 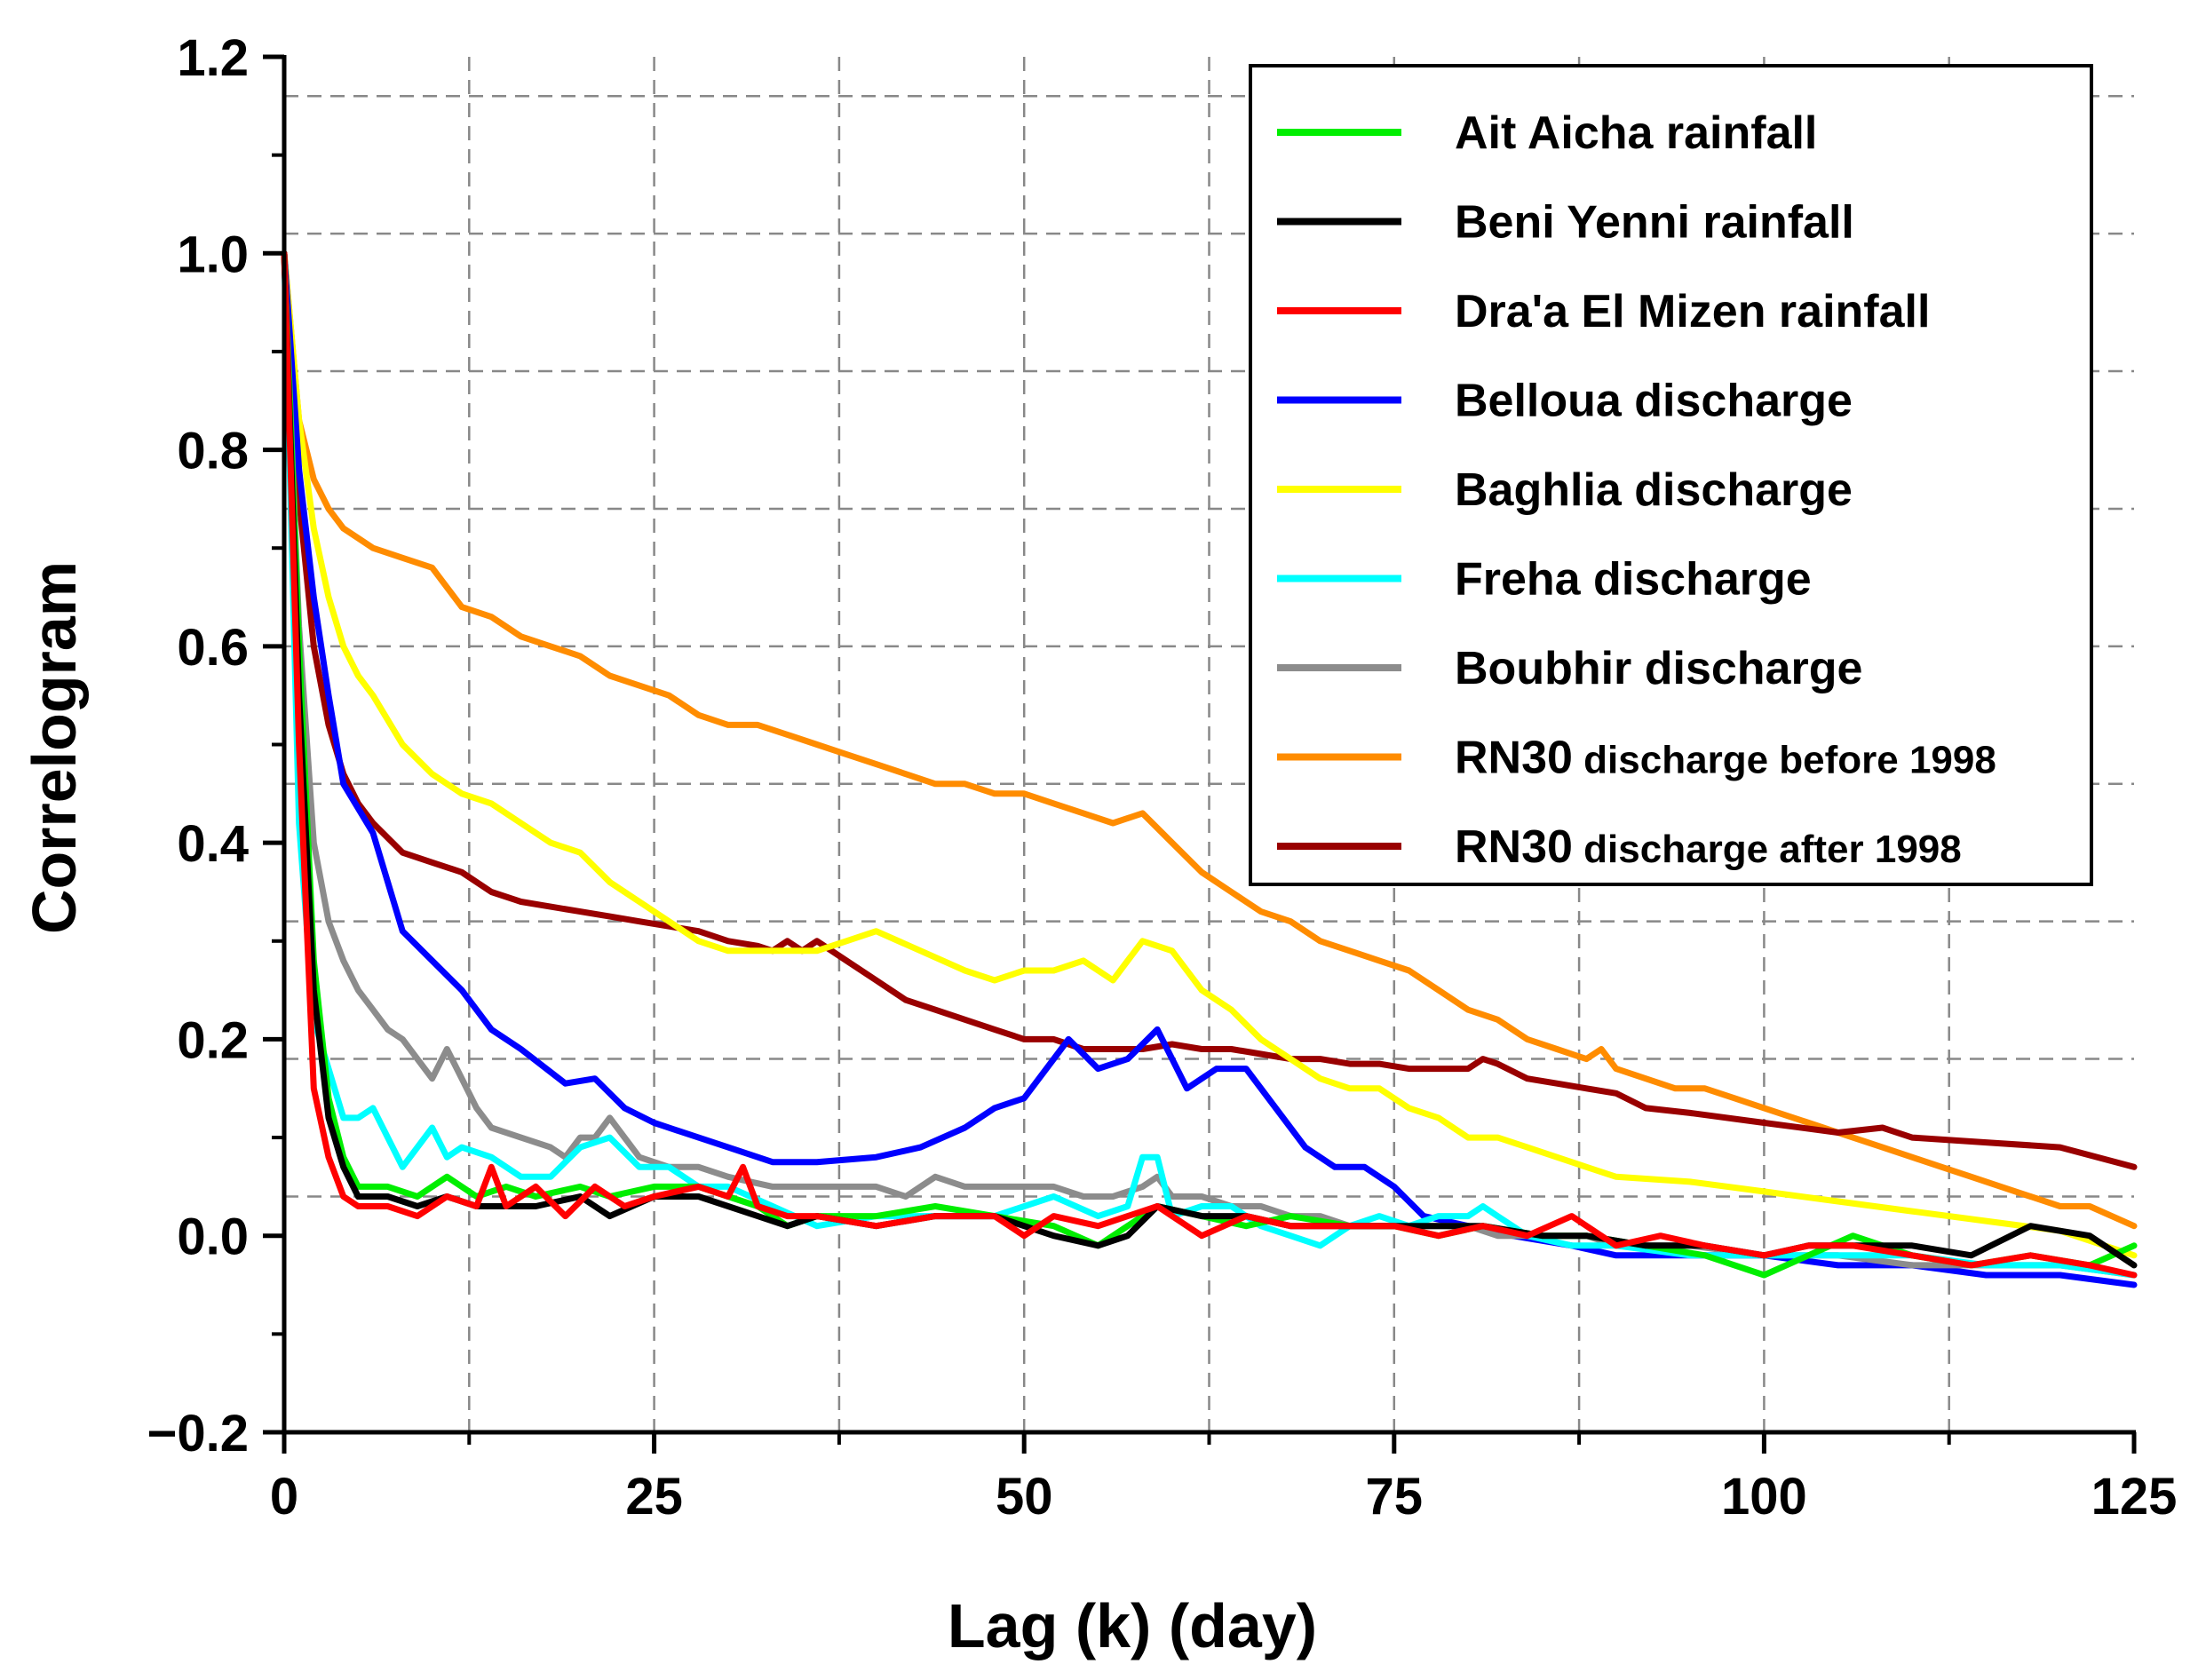 I want to click on y-tick-label: 0.6, so click(x=213, y=648).